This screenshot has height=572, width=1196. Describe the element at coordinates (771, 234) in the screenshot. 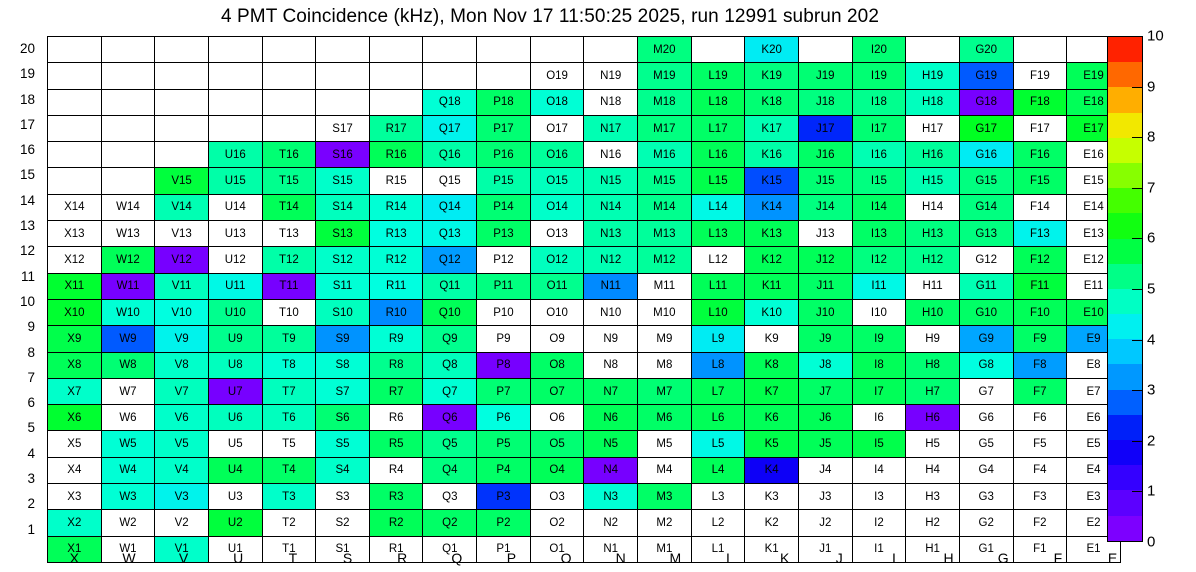

I see `heatmap-cell: K13` at that location.